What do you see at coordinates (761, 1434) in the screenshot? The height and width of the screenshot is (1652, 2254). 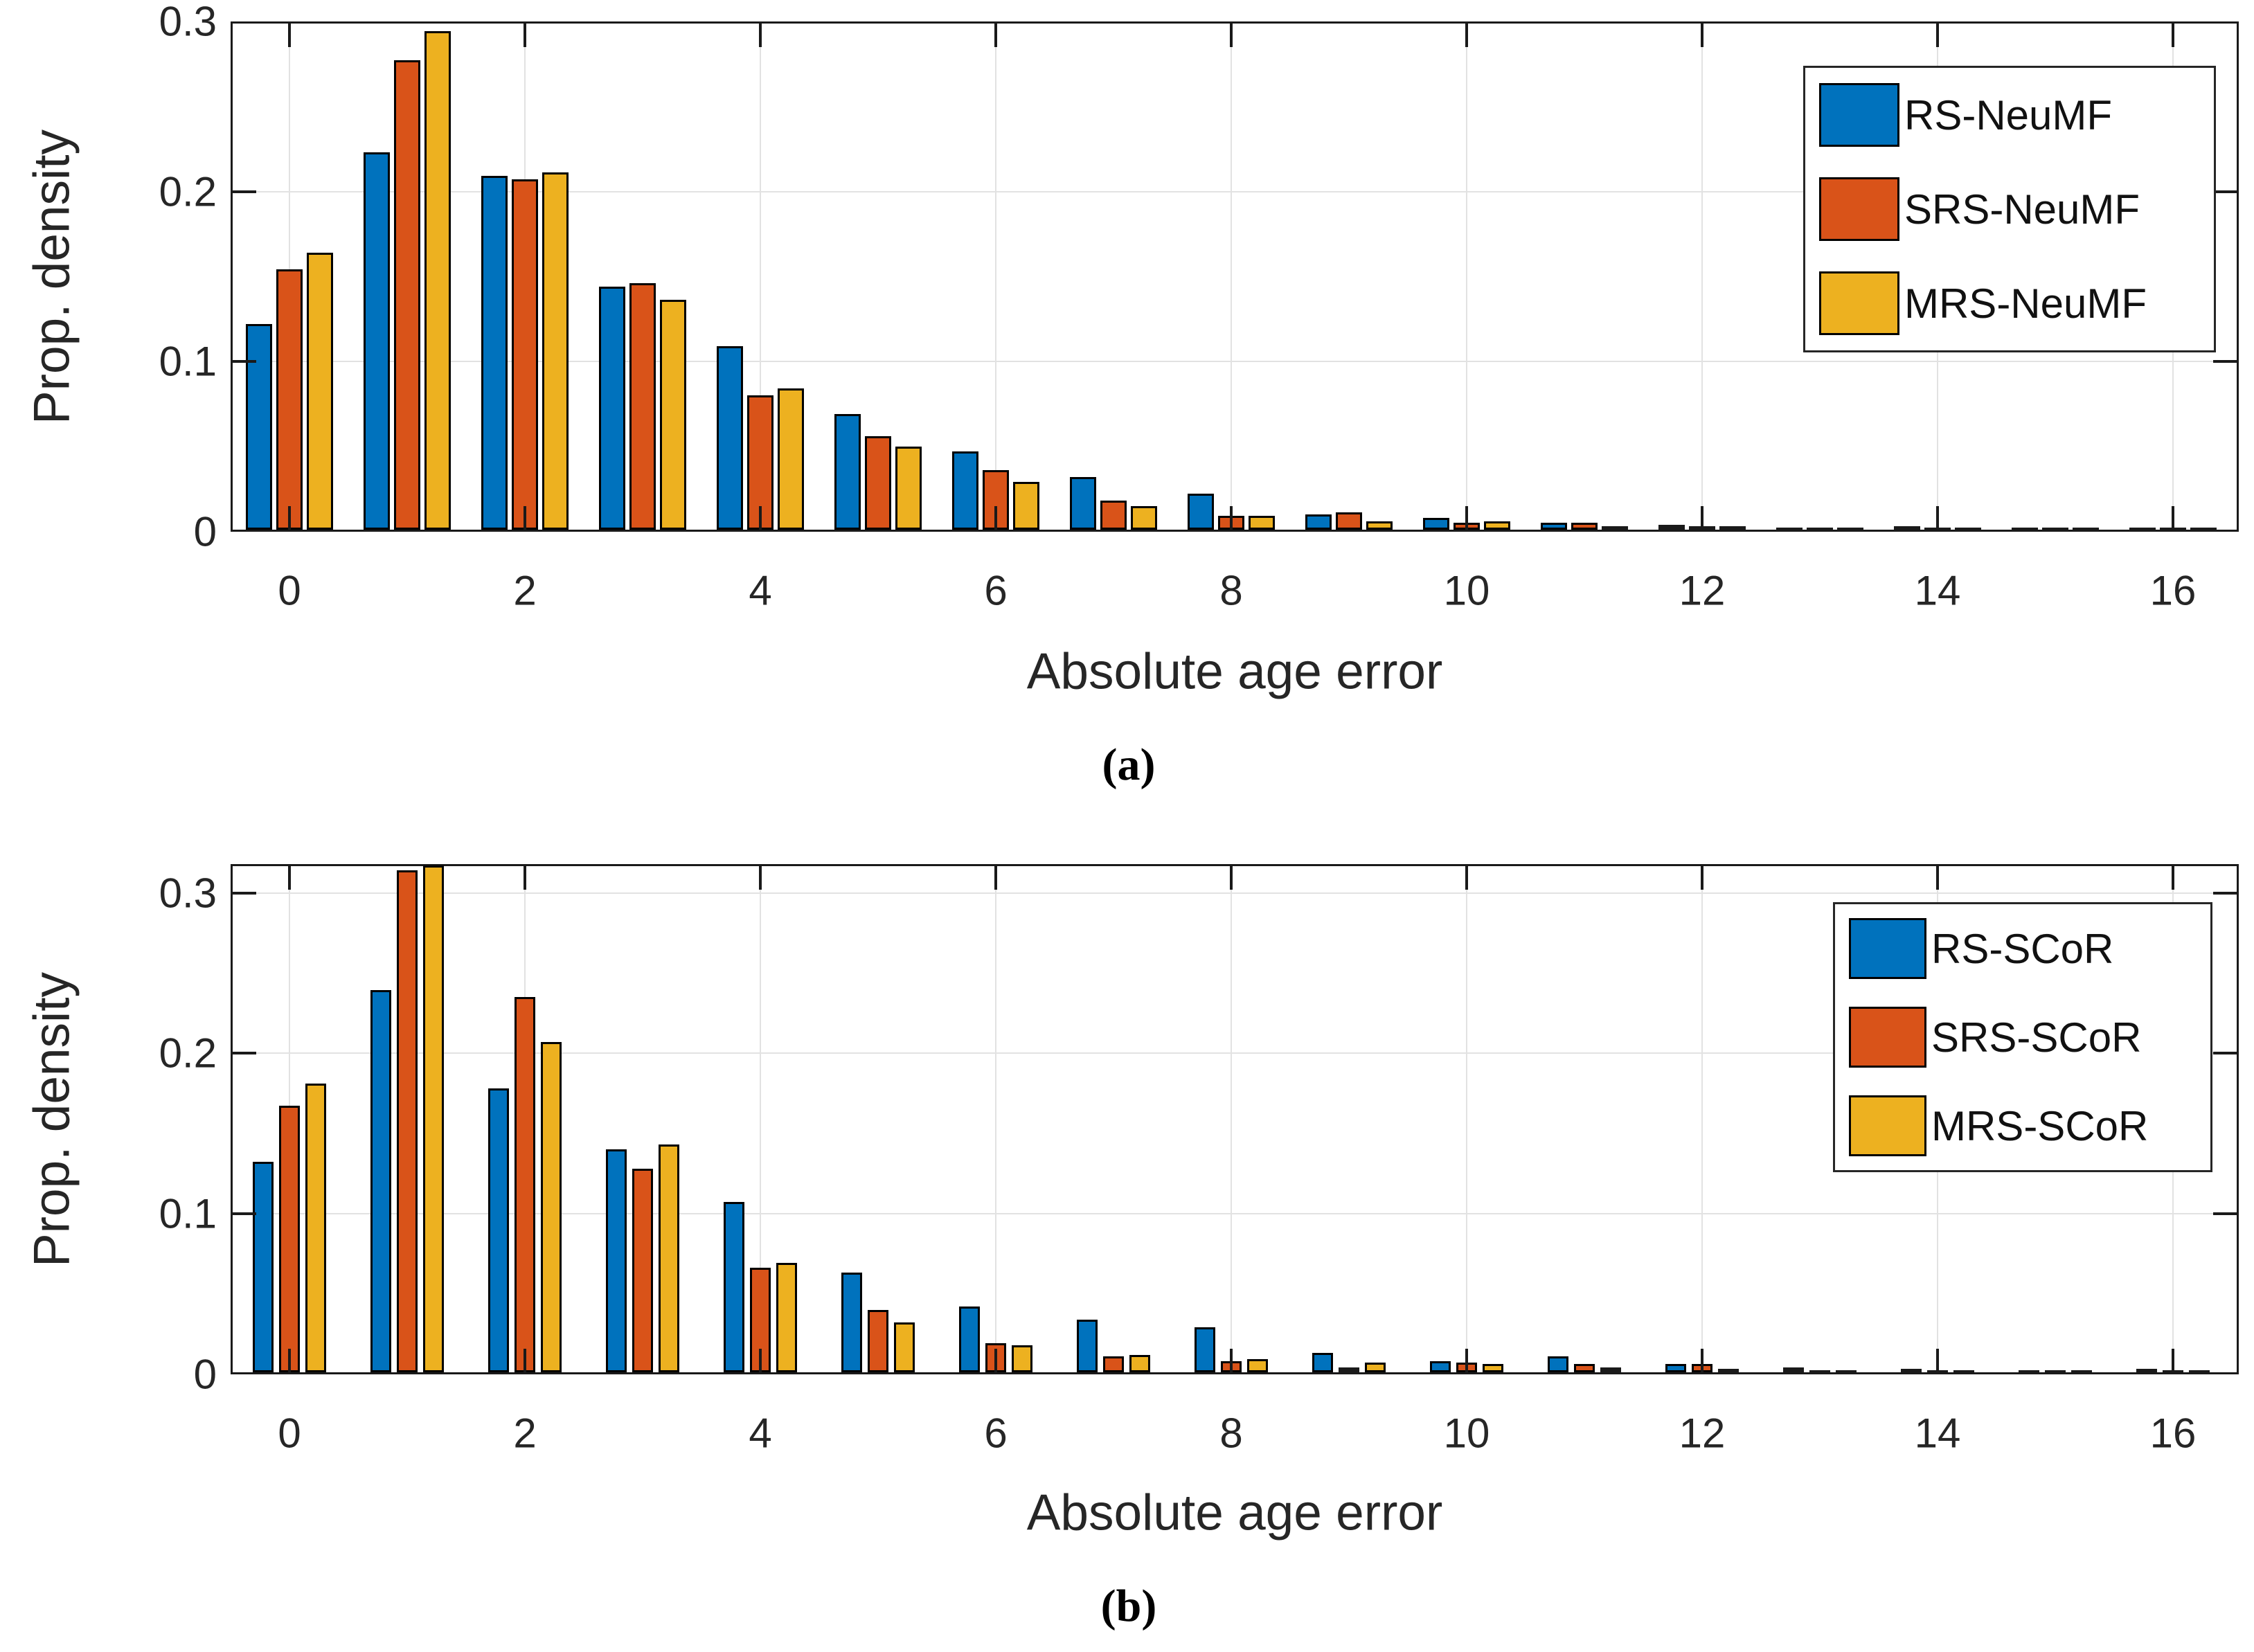 I see `x-tick-label: 4` at bounding box center [761, 1434].